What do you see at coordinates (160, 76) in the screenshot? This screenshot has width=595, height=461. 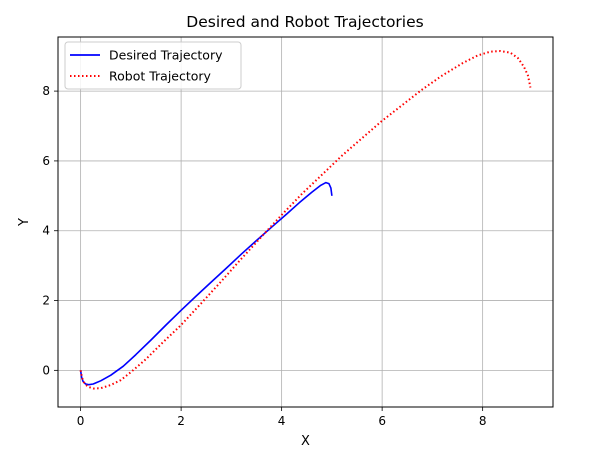 I see `legend-label-robot: Robot Trajectory` at bounding box center [160, 76].